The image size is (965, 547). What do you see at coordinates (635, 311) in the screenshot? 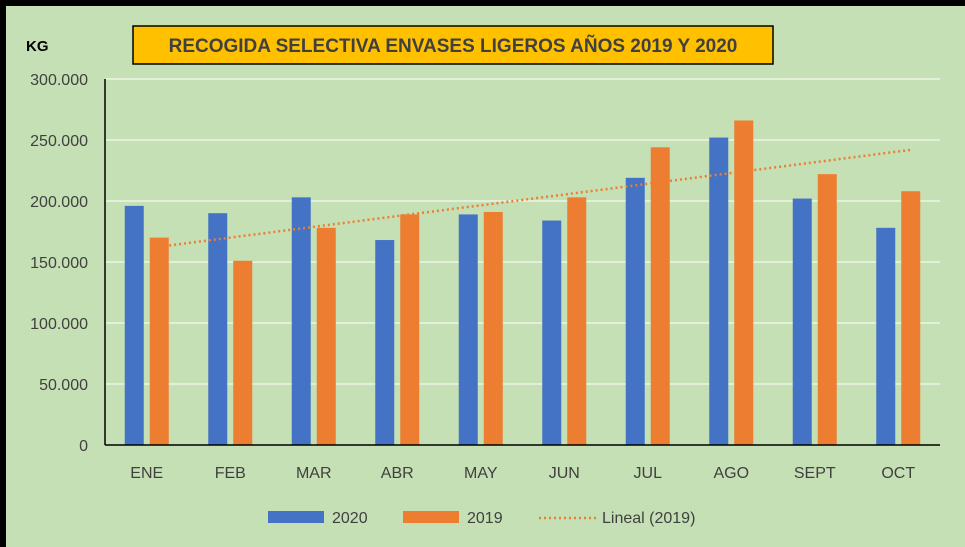
I see `bar-2020-jul` at bounding box center [635, 311].